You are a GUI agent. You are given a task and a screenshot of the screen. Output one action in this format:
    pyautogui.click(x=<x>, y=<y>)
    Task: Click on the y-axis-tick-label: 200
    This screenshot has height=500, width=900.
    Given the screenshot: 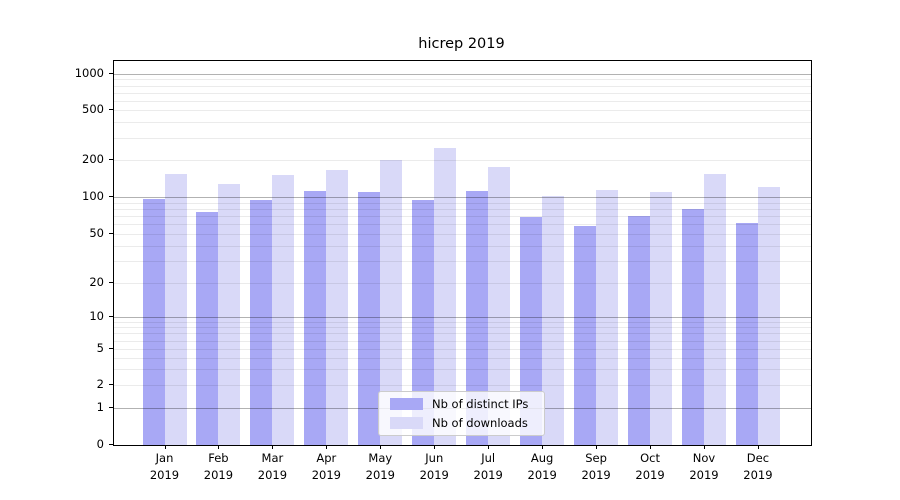 What is the action you would take?
    pyautogui.click(x=93, y=159)
    